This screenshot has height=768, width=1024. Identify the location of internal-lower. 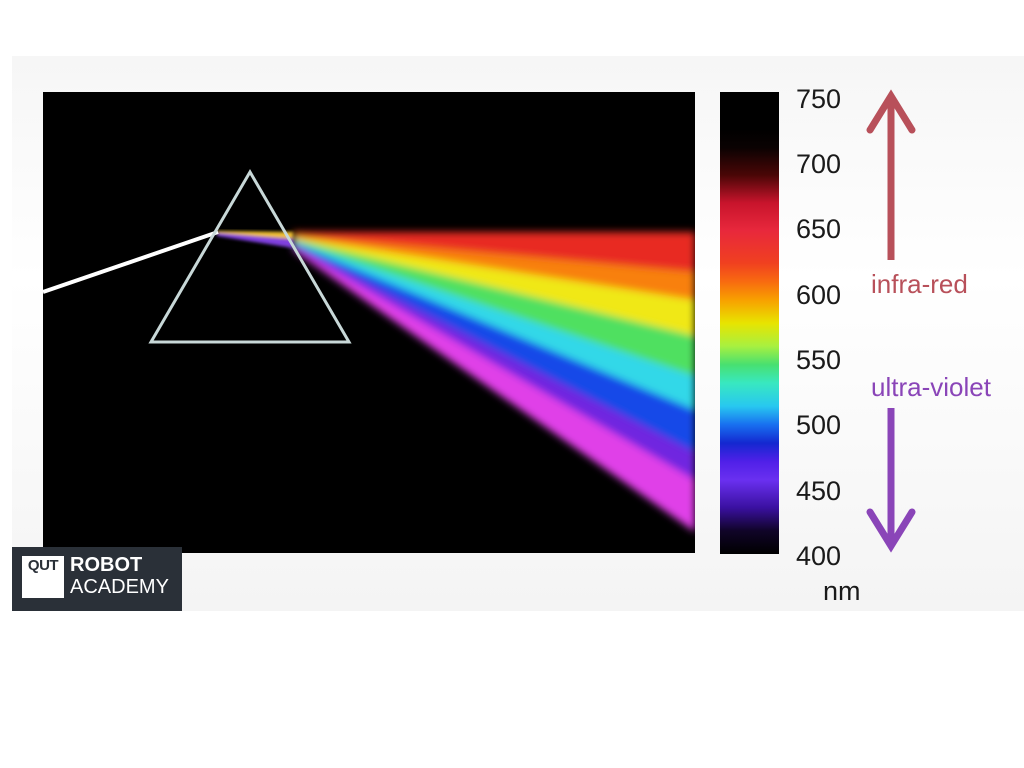
(255, 240).